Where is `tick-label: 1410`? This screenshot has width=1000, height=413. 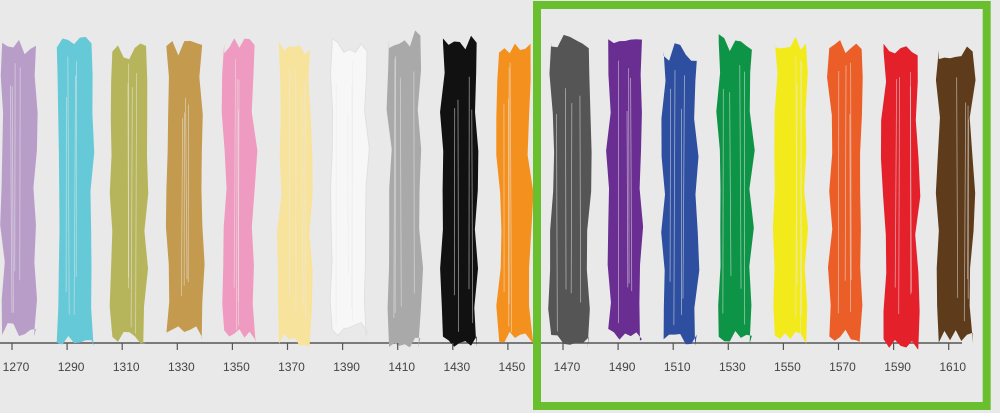 tick-label: 1410 is located at coordinates (401, 367).